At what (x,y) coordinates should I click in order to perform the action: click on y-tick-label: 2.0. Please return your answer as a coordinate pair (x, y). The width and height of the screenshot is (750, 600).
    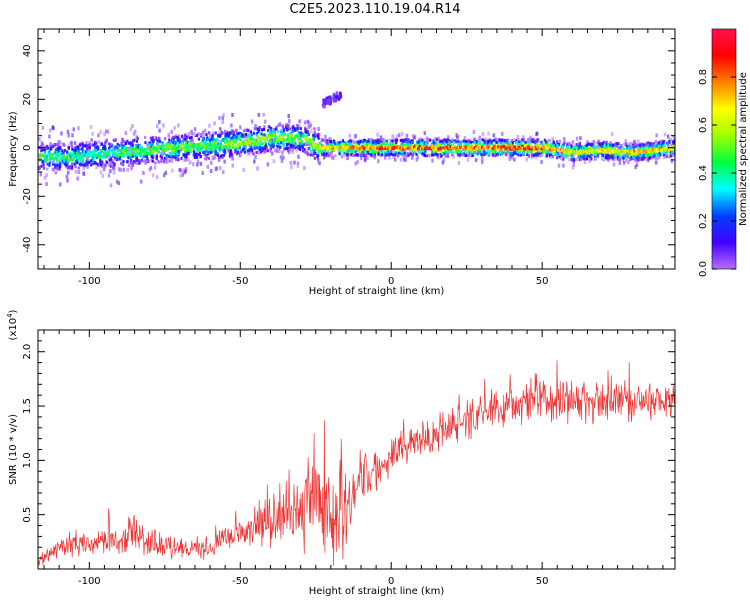
    Looking at the image, I should click on (27, 352).